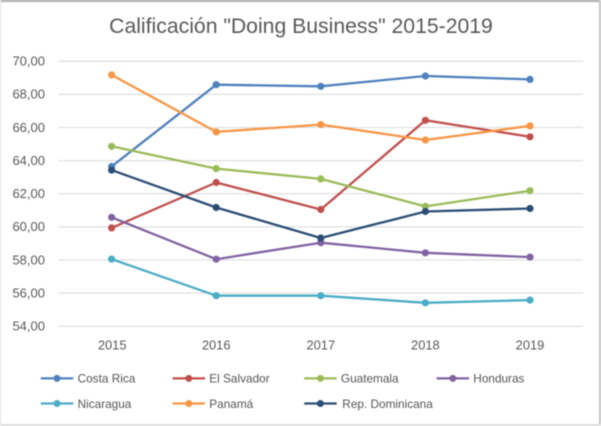  I want to click on svg-text: 2016, so click(216, 345).